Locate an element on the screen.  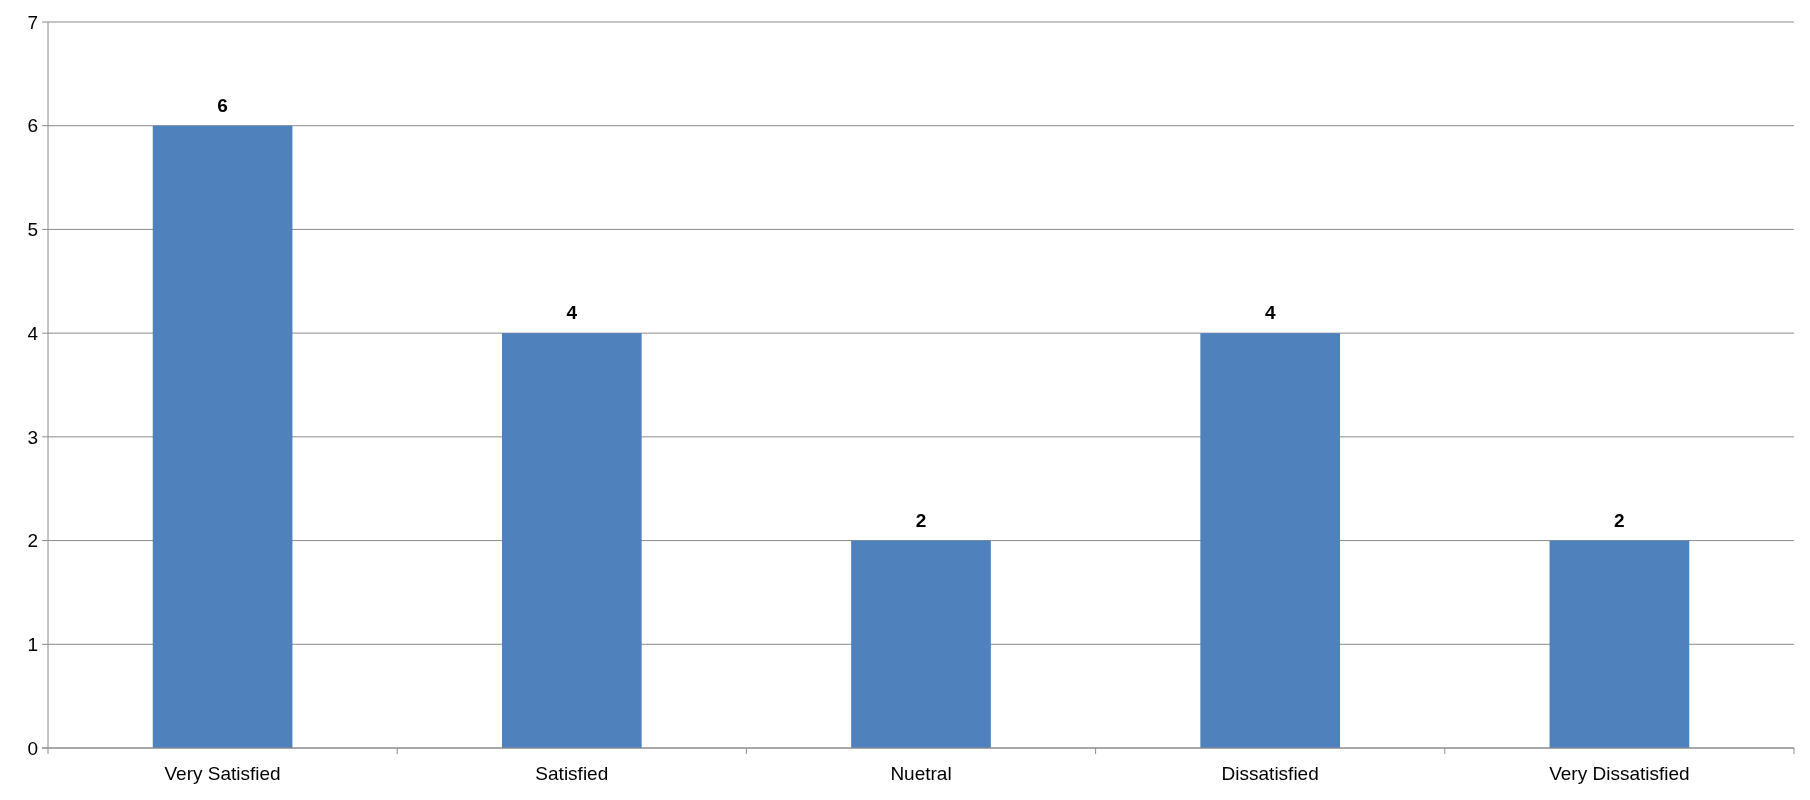
y-tick-label: 1 is located at coordinates (32, 644).